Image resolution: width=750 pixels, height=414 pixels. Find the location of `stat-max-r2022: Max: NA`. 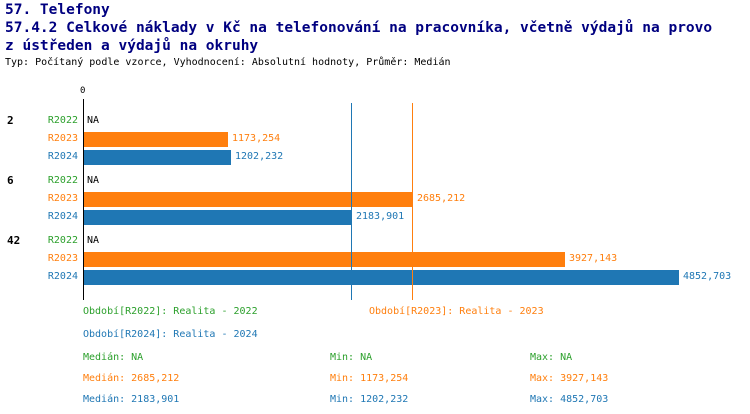

stat-max-r2022: Max: NA is located at coordinates (551, 357).